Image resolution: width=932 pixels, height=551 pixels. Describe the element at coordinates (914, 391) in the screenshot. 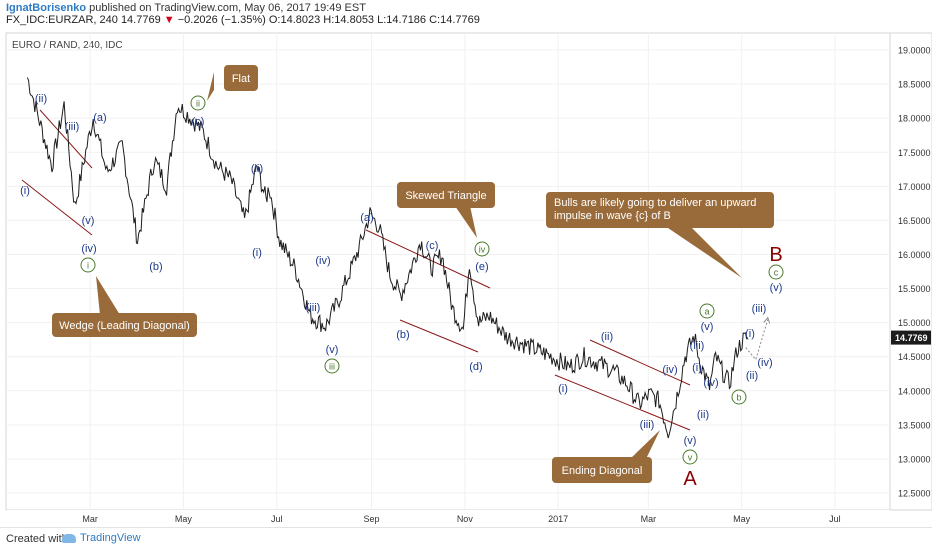

I see `y-tick-label: 14.0000` at that location.